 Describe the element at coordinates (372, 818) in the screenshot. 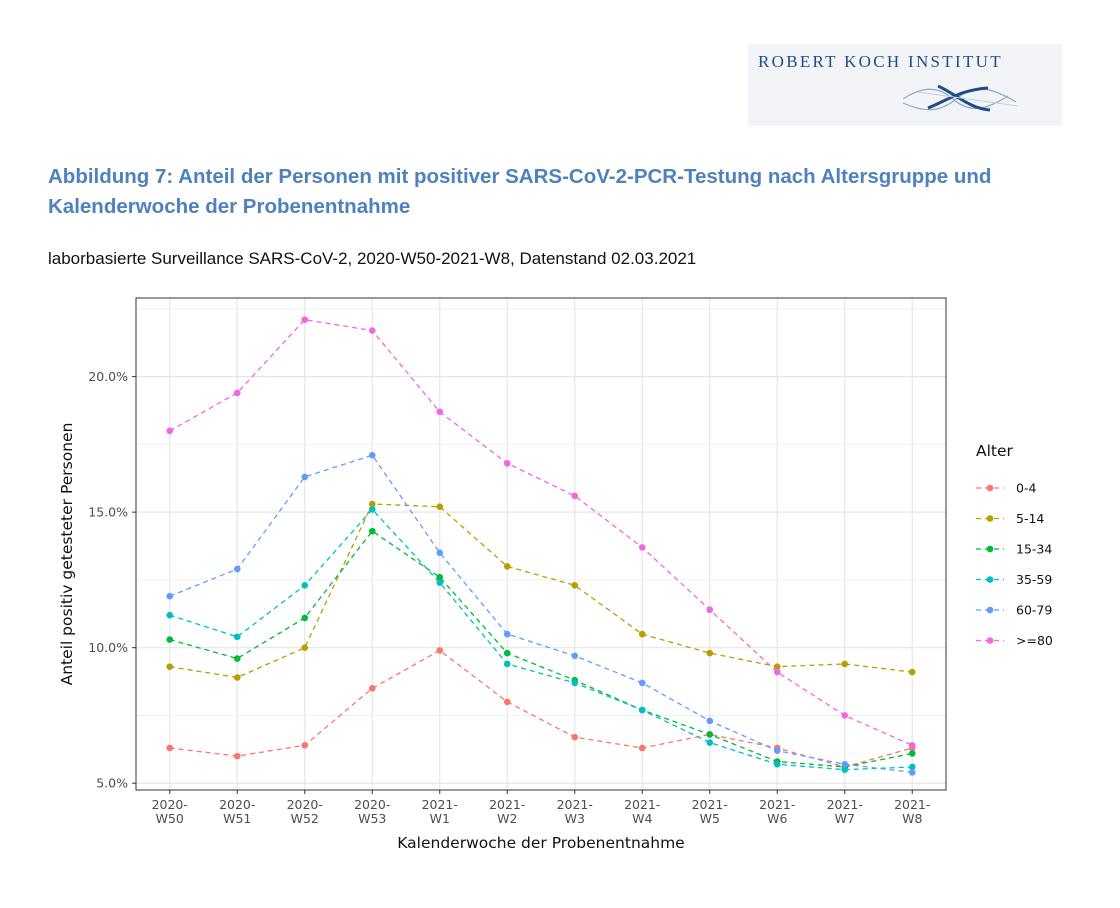

I see `x-tick-label-line: W53` at that location.